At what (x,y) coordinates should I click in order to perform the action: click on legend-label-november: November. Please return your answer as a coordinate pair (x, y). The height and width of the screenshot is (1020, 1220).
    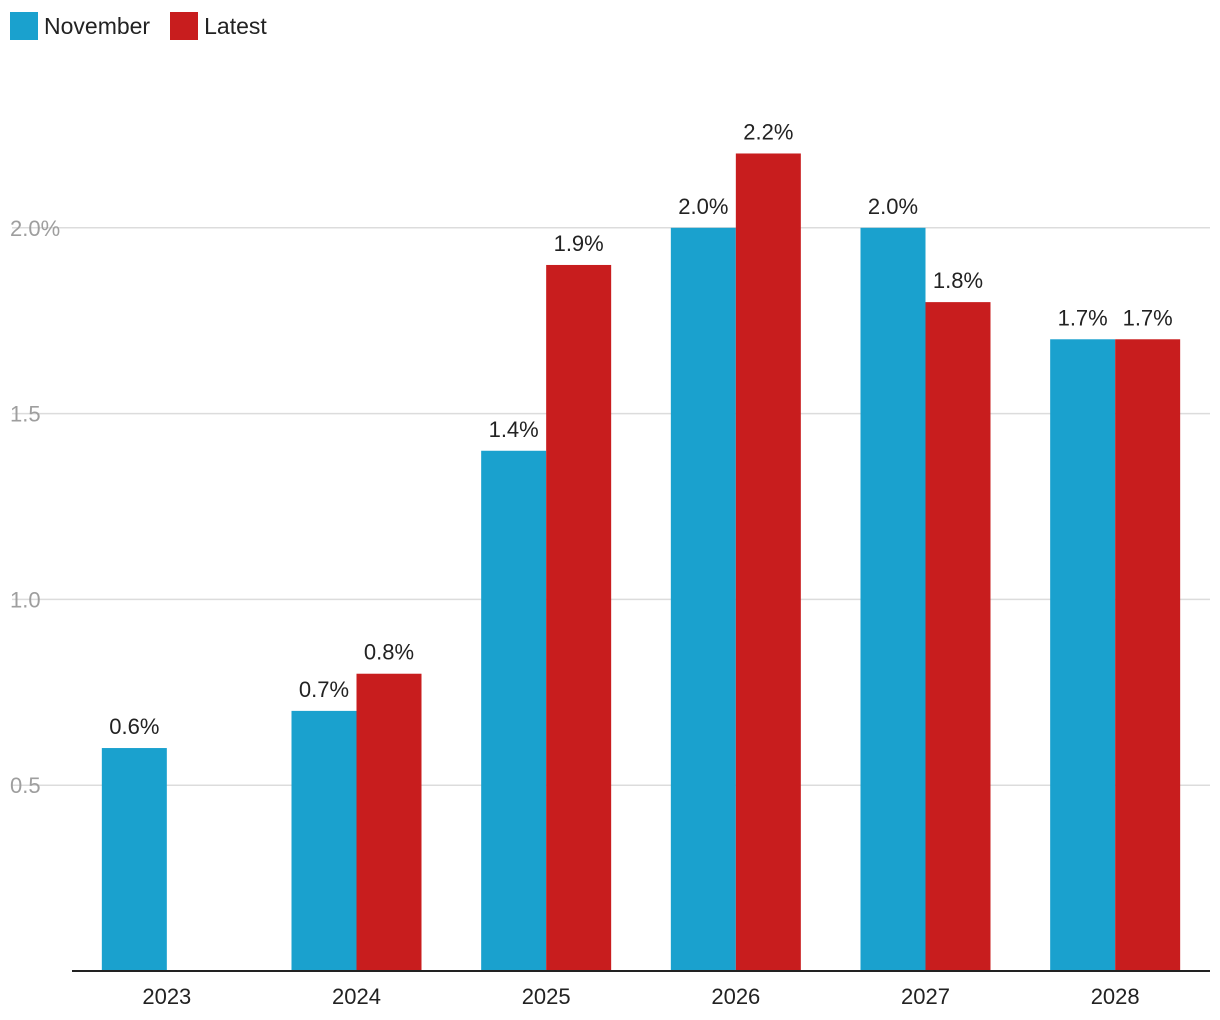
    Looking at the image, I should click on (97, 25).